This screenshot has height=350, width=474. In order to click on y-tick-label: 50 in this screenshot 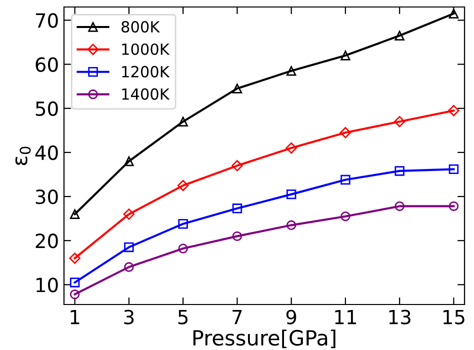, I will do `click(47, 108)`.